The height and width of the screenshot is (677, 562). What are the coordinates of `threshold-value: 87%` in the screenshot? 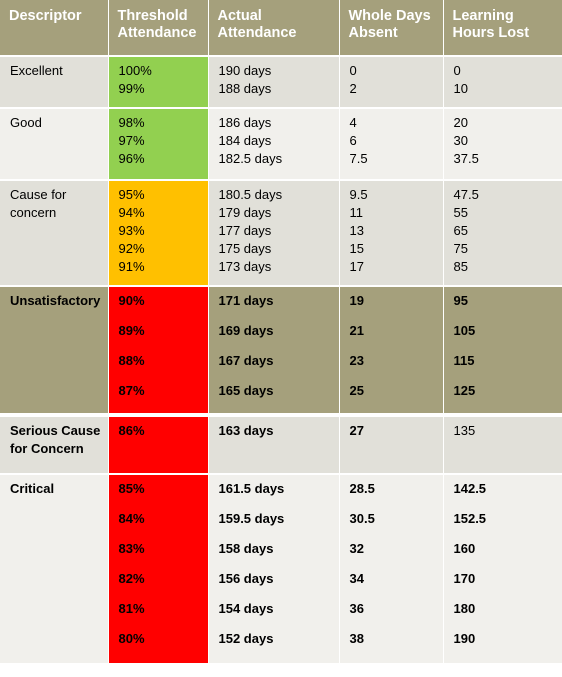 It's located at (131, 390).